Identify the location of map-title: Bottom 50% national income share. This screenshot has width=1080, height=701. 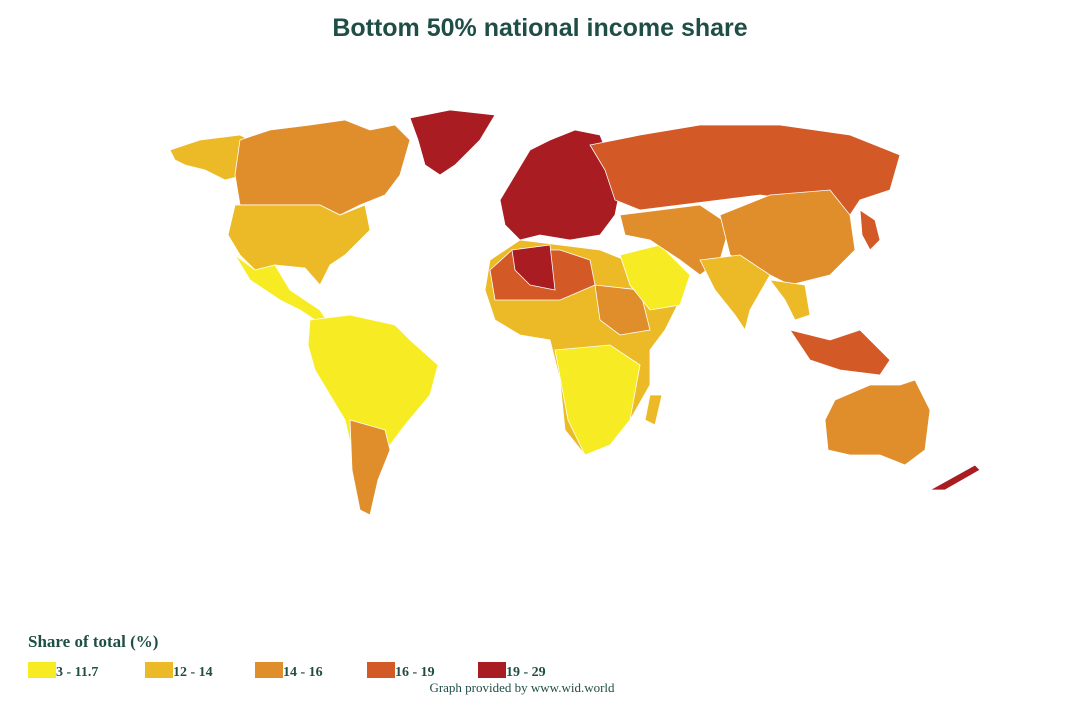
(539, 28).